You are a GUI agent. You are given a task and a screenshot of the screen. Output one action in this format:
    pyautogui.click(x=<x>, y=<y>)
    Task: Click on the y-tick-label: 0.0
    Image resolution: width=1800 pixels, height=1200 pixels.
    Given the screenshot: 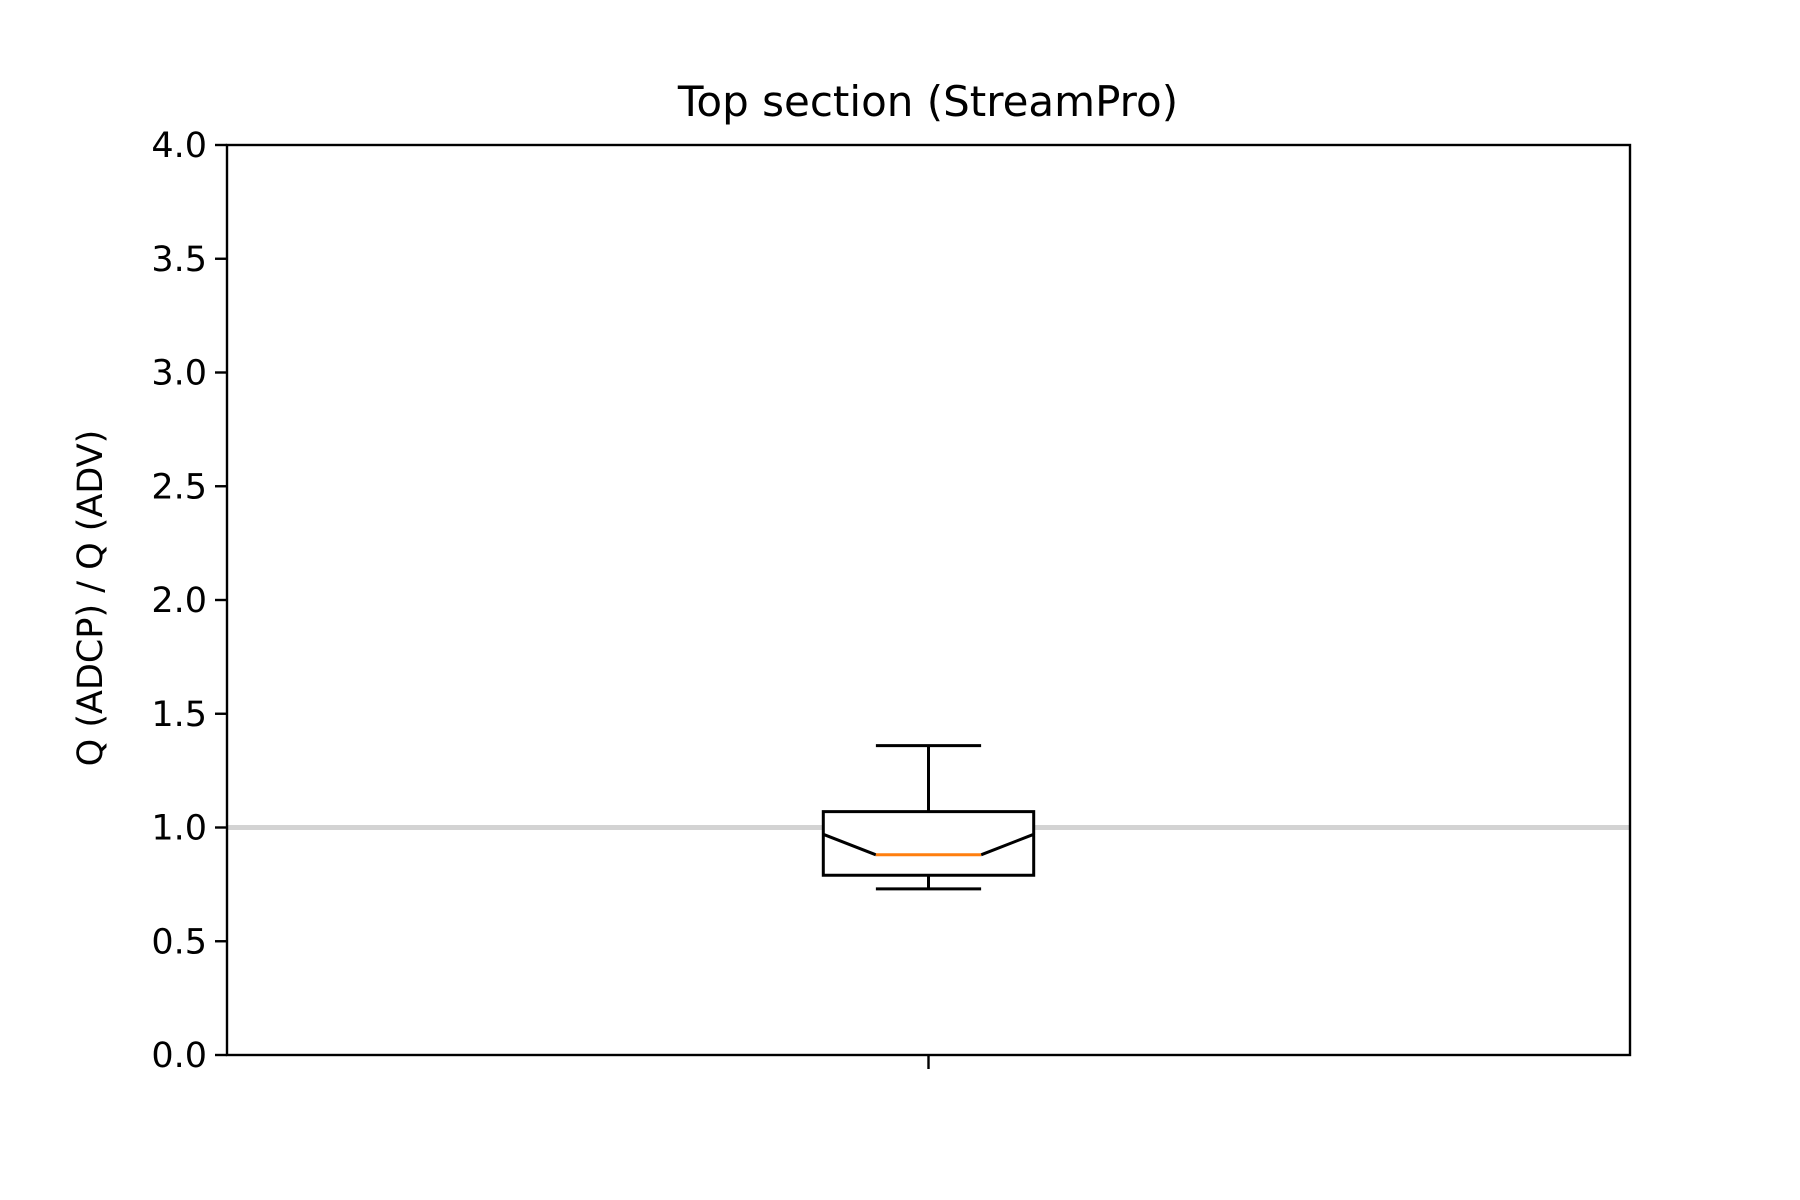 What is the action you would take?
    pyautogui.click(x=179, y=1056)
    